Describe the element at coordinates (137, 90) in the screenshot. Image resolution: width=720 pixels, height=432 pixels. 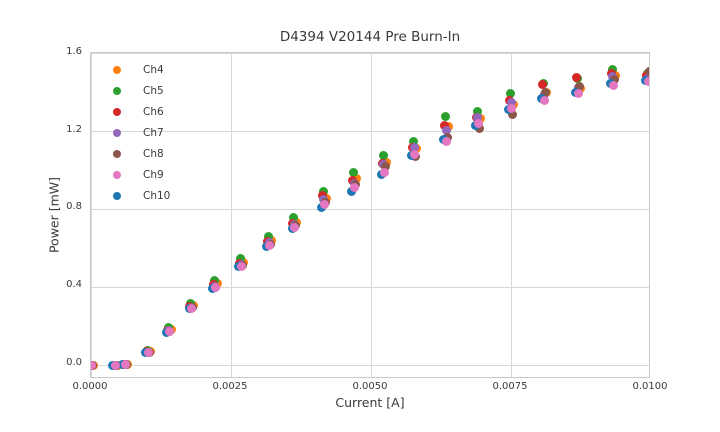
I see `legend-item: Ch5` at that location.